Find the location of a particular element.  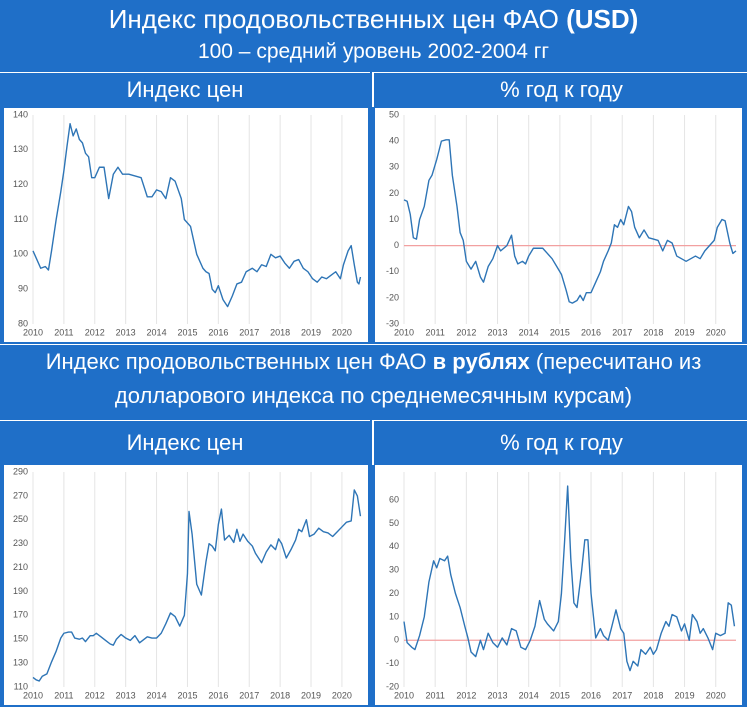

y-tick-label: 170 is located at coordinates (20, 615).